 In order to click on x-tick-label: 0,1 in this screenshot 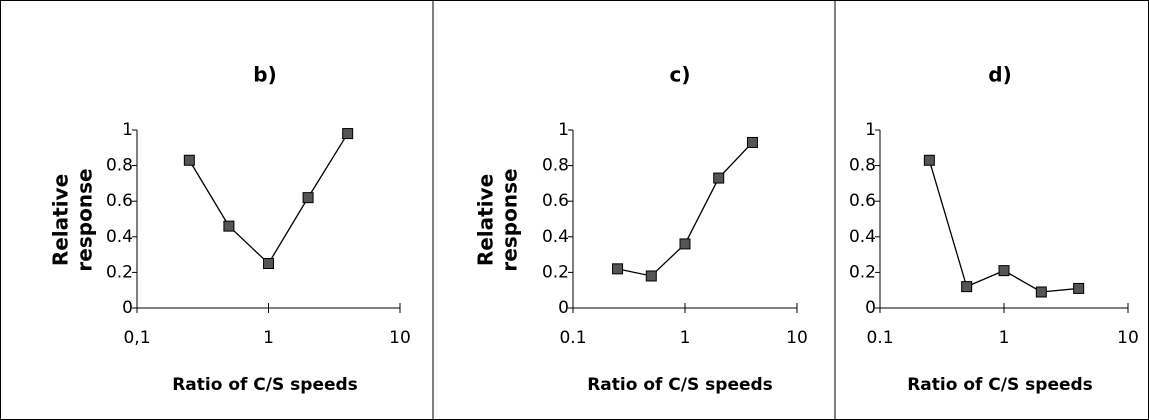, I will do `click(136, 338)`.